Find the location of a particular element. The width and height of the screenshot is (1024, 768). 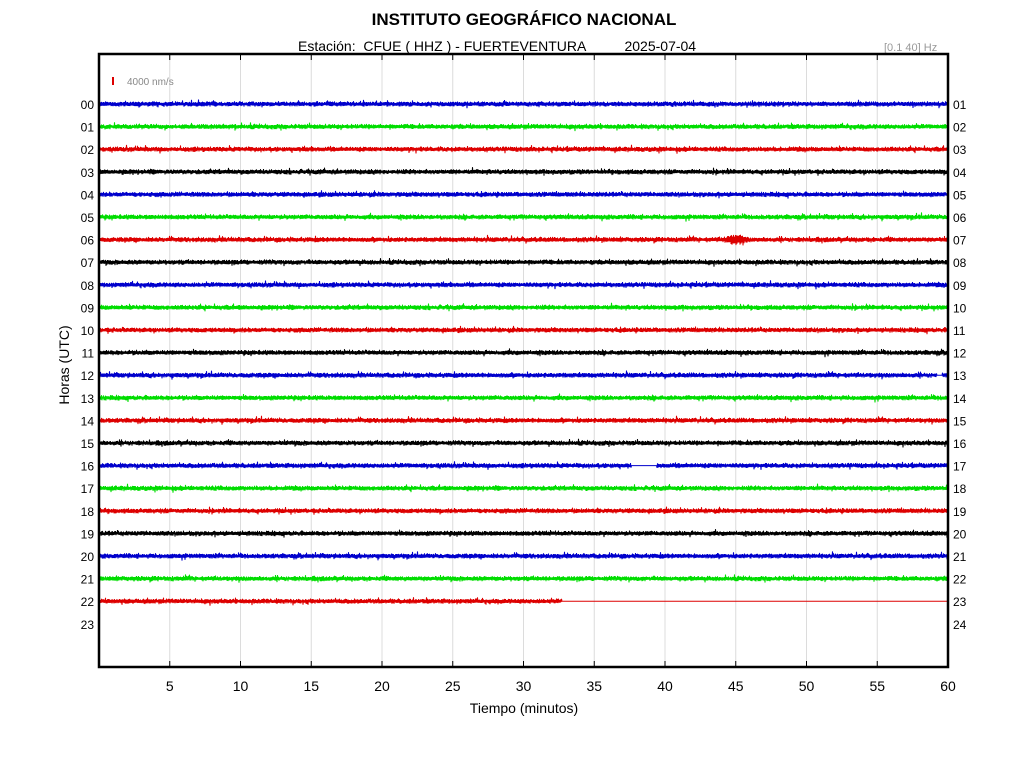

hour-label-right-07: 07 is located at coordinates (960, 241).